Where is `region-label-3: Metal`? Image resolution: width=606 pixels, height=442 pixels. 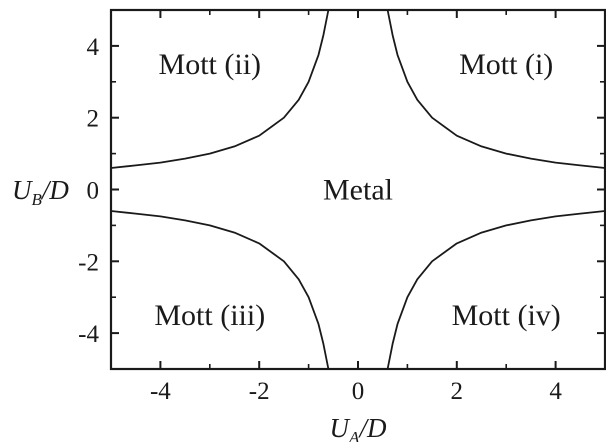 region-label-3: Metal is located at coordinates (358, 190).